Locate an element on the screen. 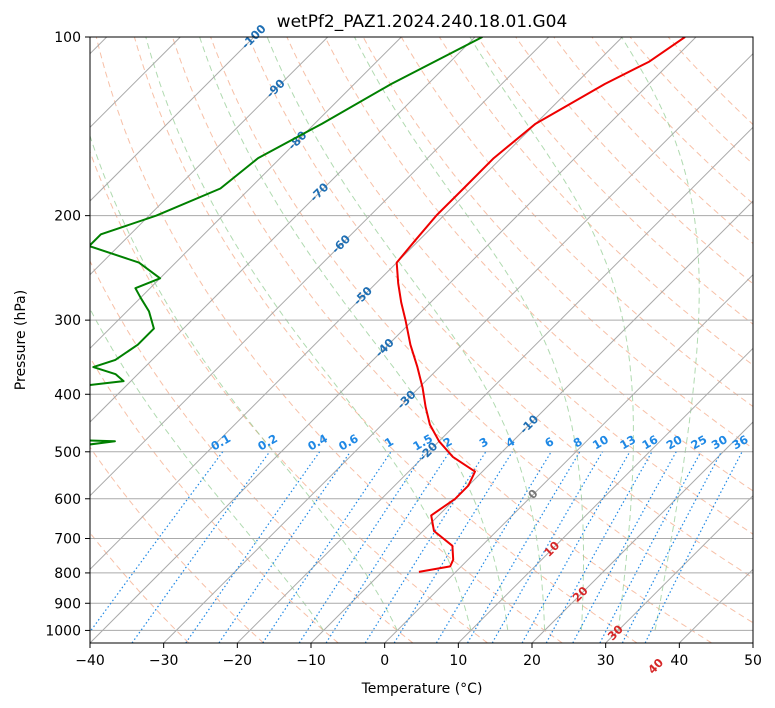 The height and width of the screenshot is (708, 775). isotherm-label: 0 is located at coordinates (533, 494).